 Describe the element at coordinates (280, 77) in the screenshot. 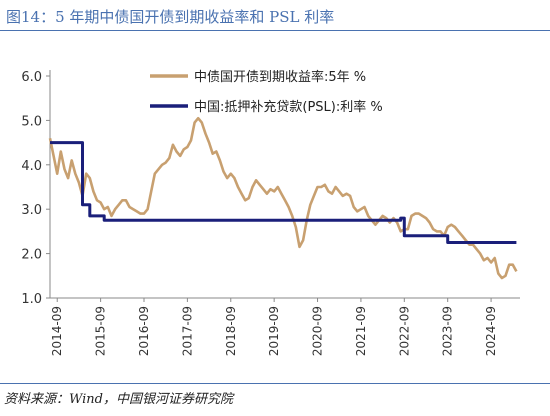

I see `legend-label-cdb-5y-yield: 中债国开债到期收益率:5年 %` at that location.